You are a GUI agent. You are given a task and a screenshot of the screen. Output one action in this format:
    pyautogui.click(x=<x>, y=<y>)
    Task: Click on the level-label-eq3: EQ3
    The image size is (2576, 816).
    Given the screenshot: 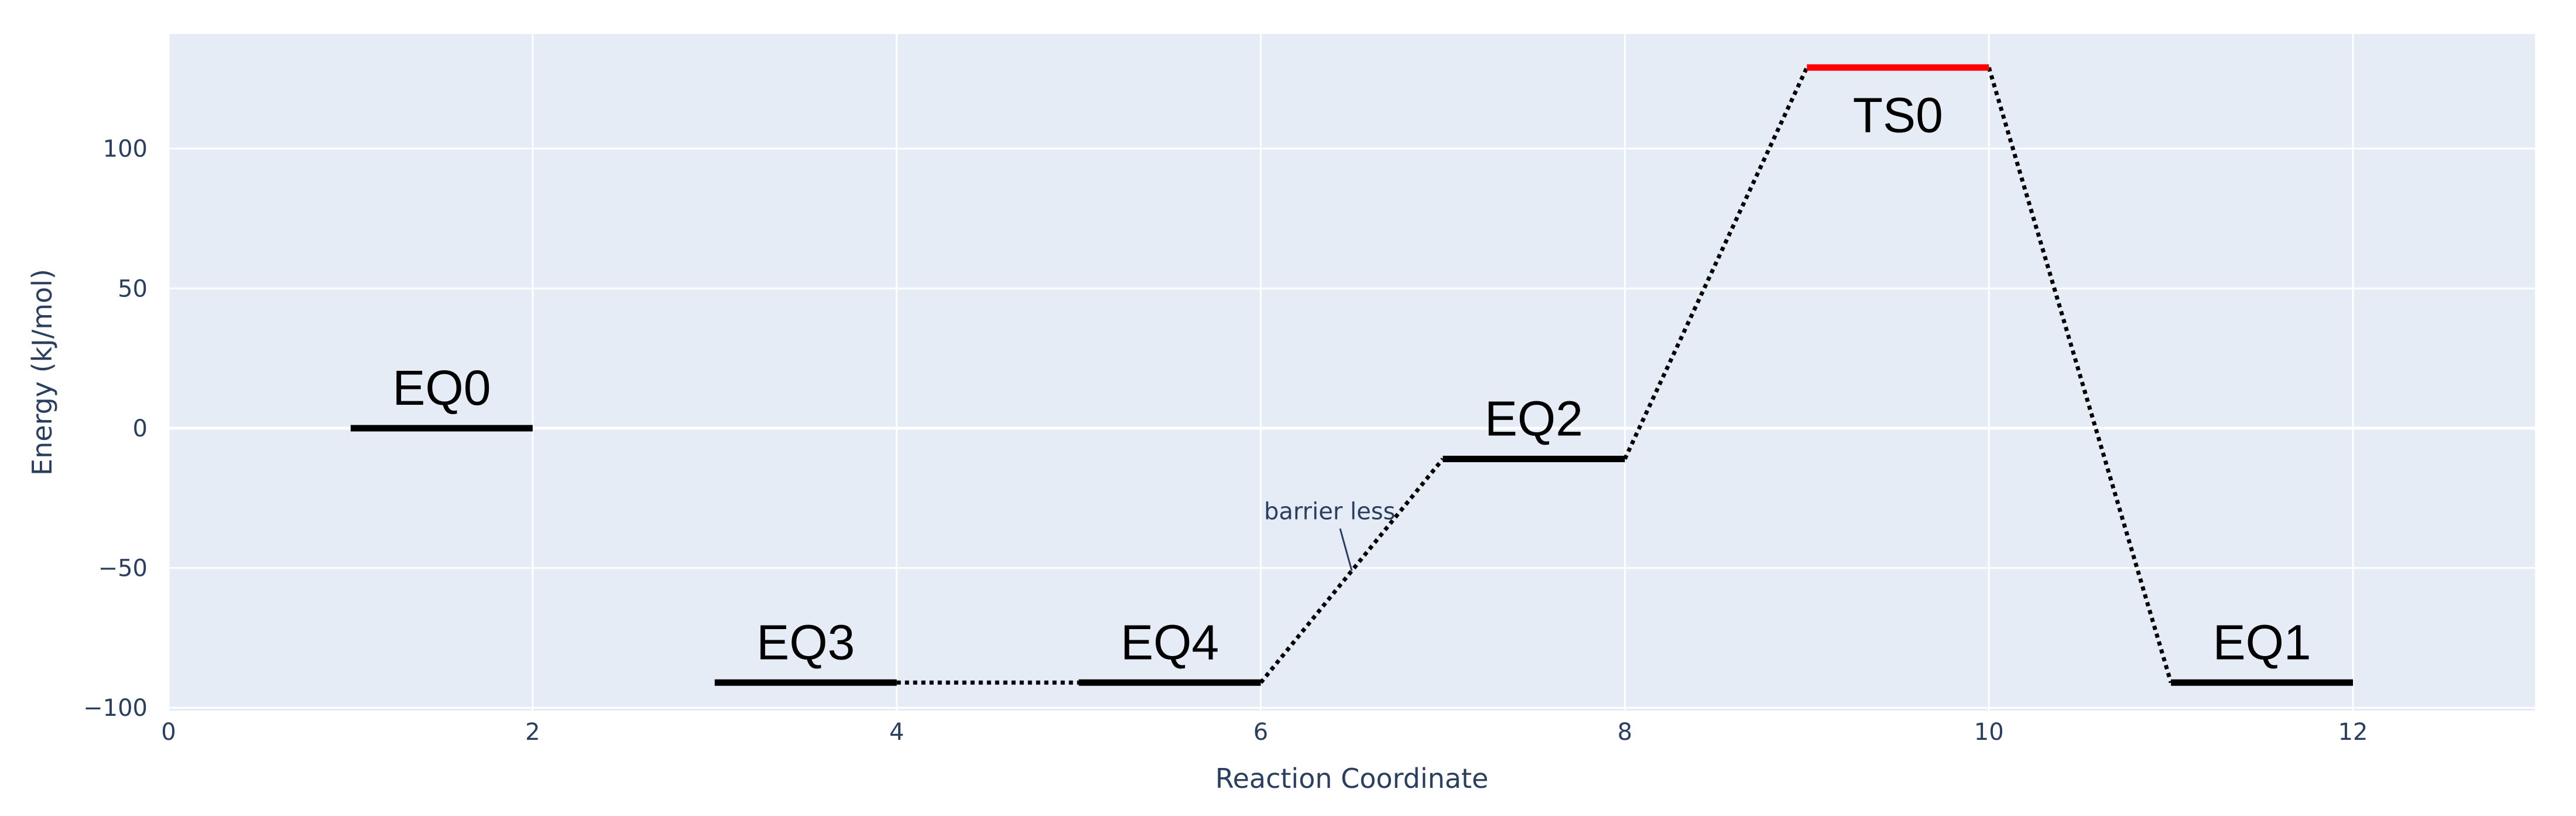 What is the action you would take?
    pyautogui.click(x=805, y=642)
    